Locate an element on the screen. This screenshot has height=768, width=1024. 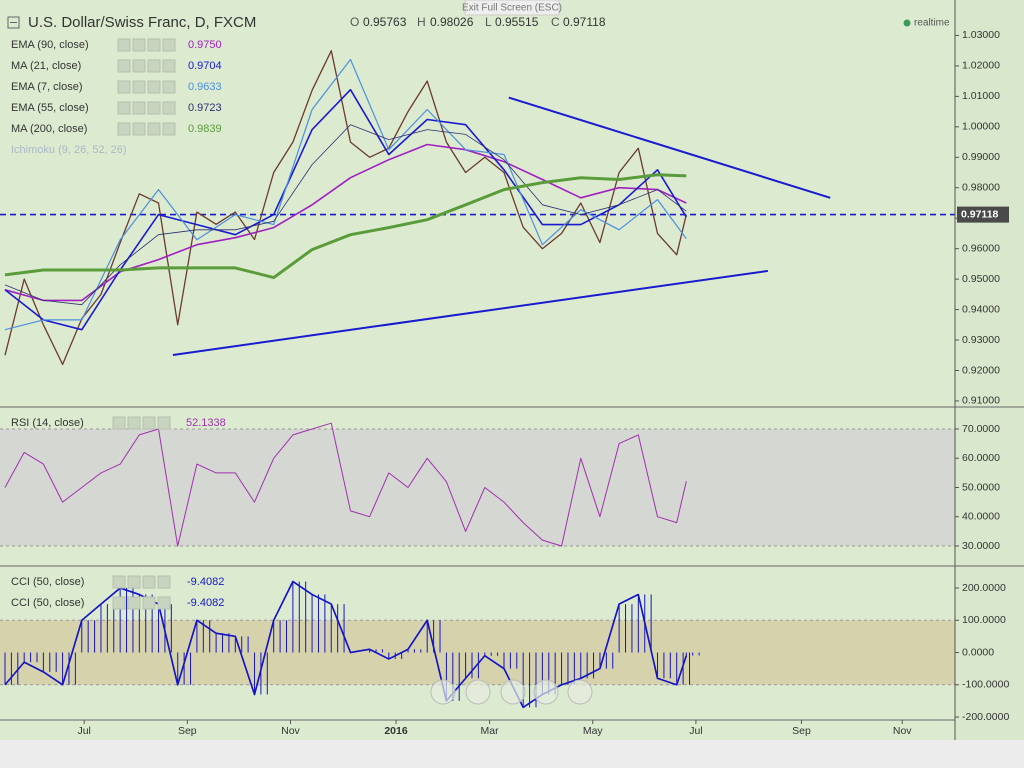
realtime-dot is located at coordinates (907, 23).